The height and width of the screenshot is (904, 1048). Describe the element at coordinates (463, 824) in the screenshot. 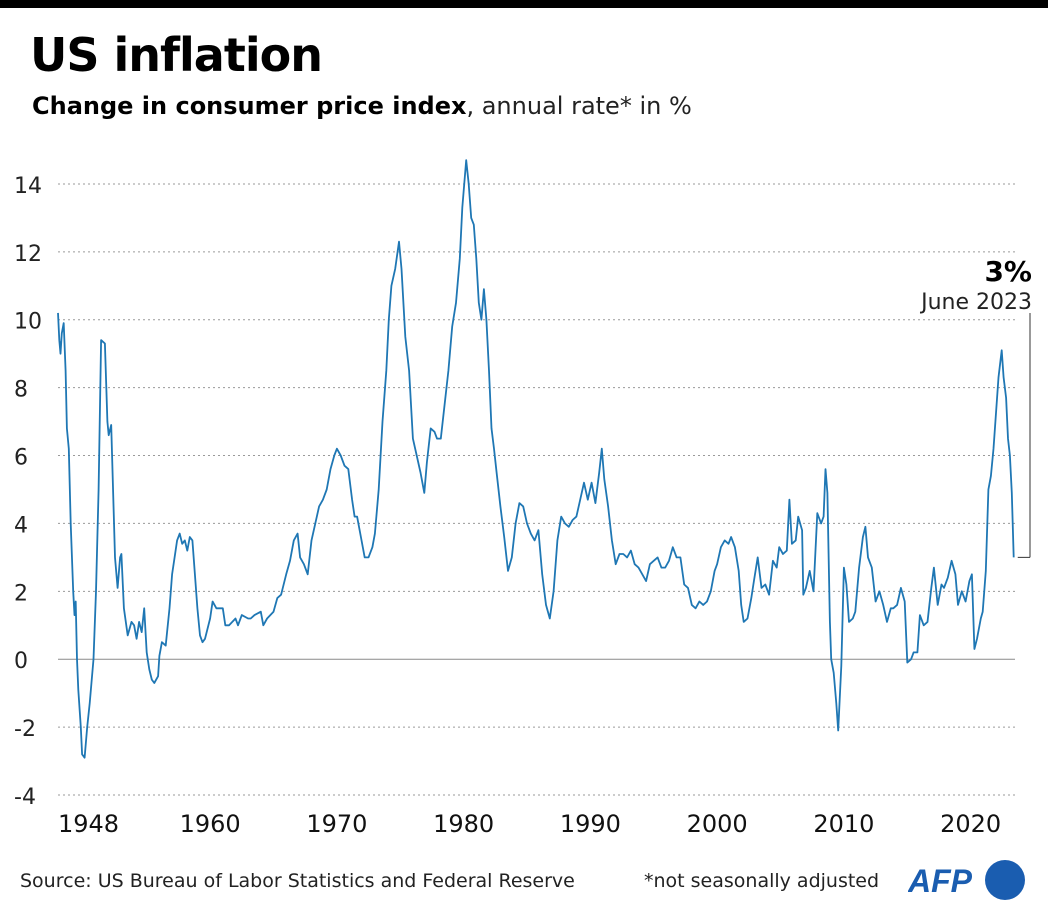

I see `x-tick-label: 1980` at that location.